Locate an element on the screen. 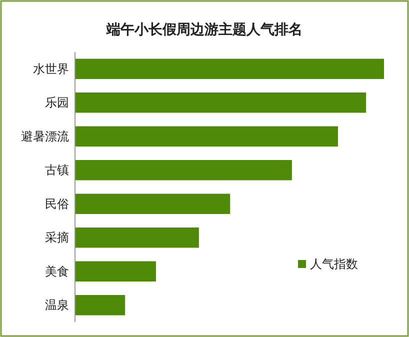  chart-title: 端午小长假周边游主题人气排名 is located at coordinates (204, 29).